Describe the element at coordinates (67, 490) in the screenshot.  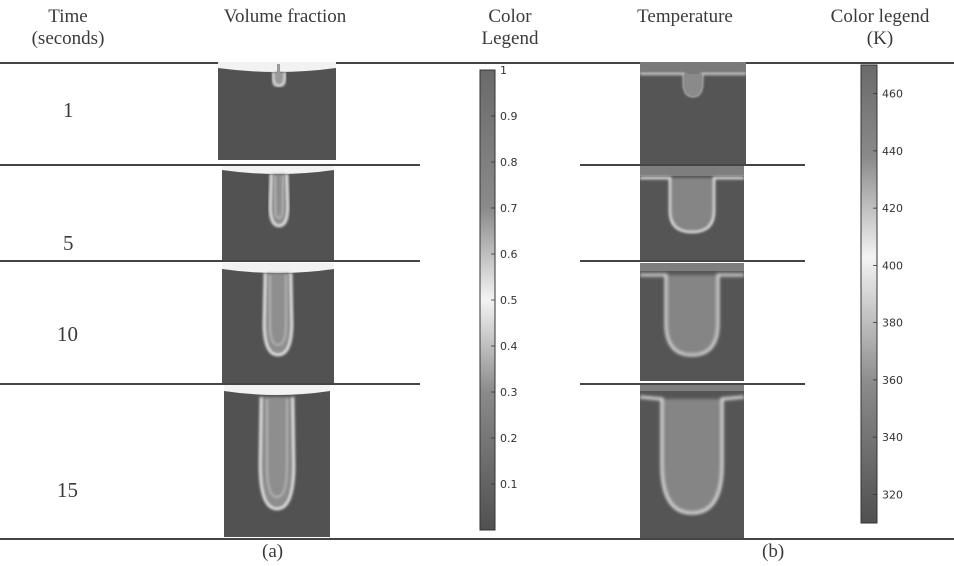
I see `row-label-15: 15` at that location.